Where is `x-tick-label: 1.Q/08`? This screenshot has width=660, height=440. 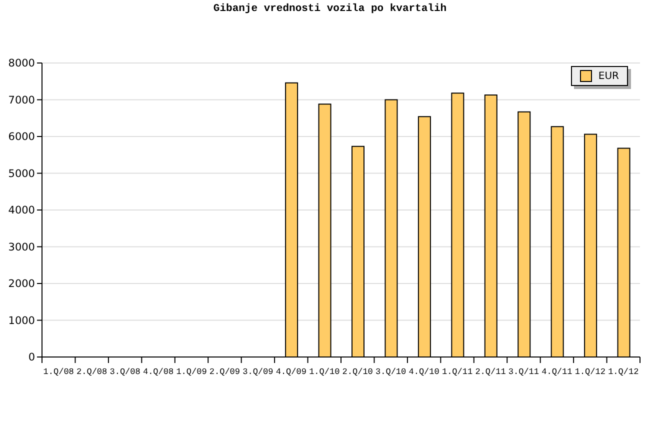 x-tick-label: 1.Q/08 is located at coordinates (58, 372).